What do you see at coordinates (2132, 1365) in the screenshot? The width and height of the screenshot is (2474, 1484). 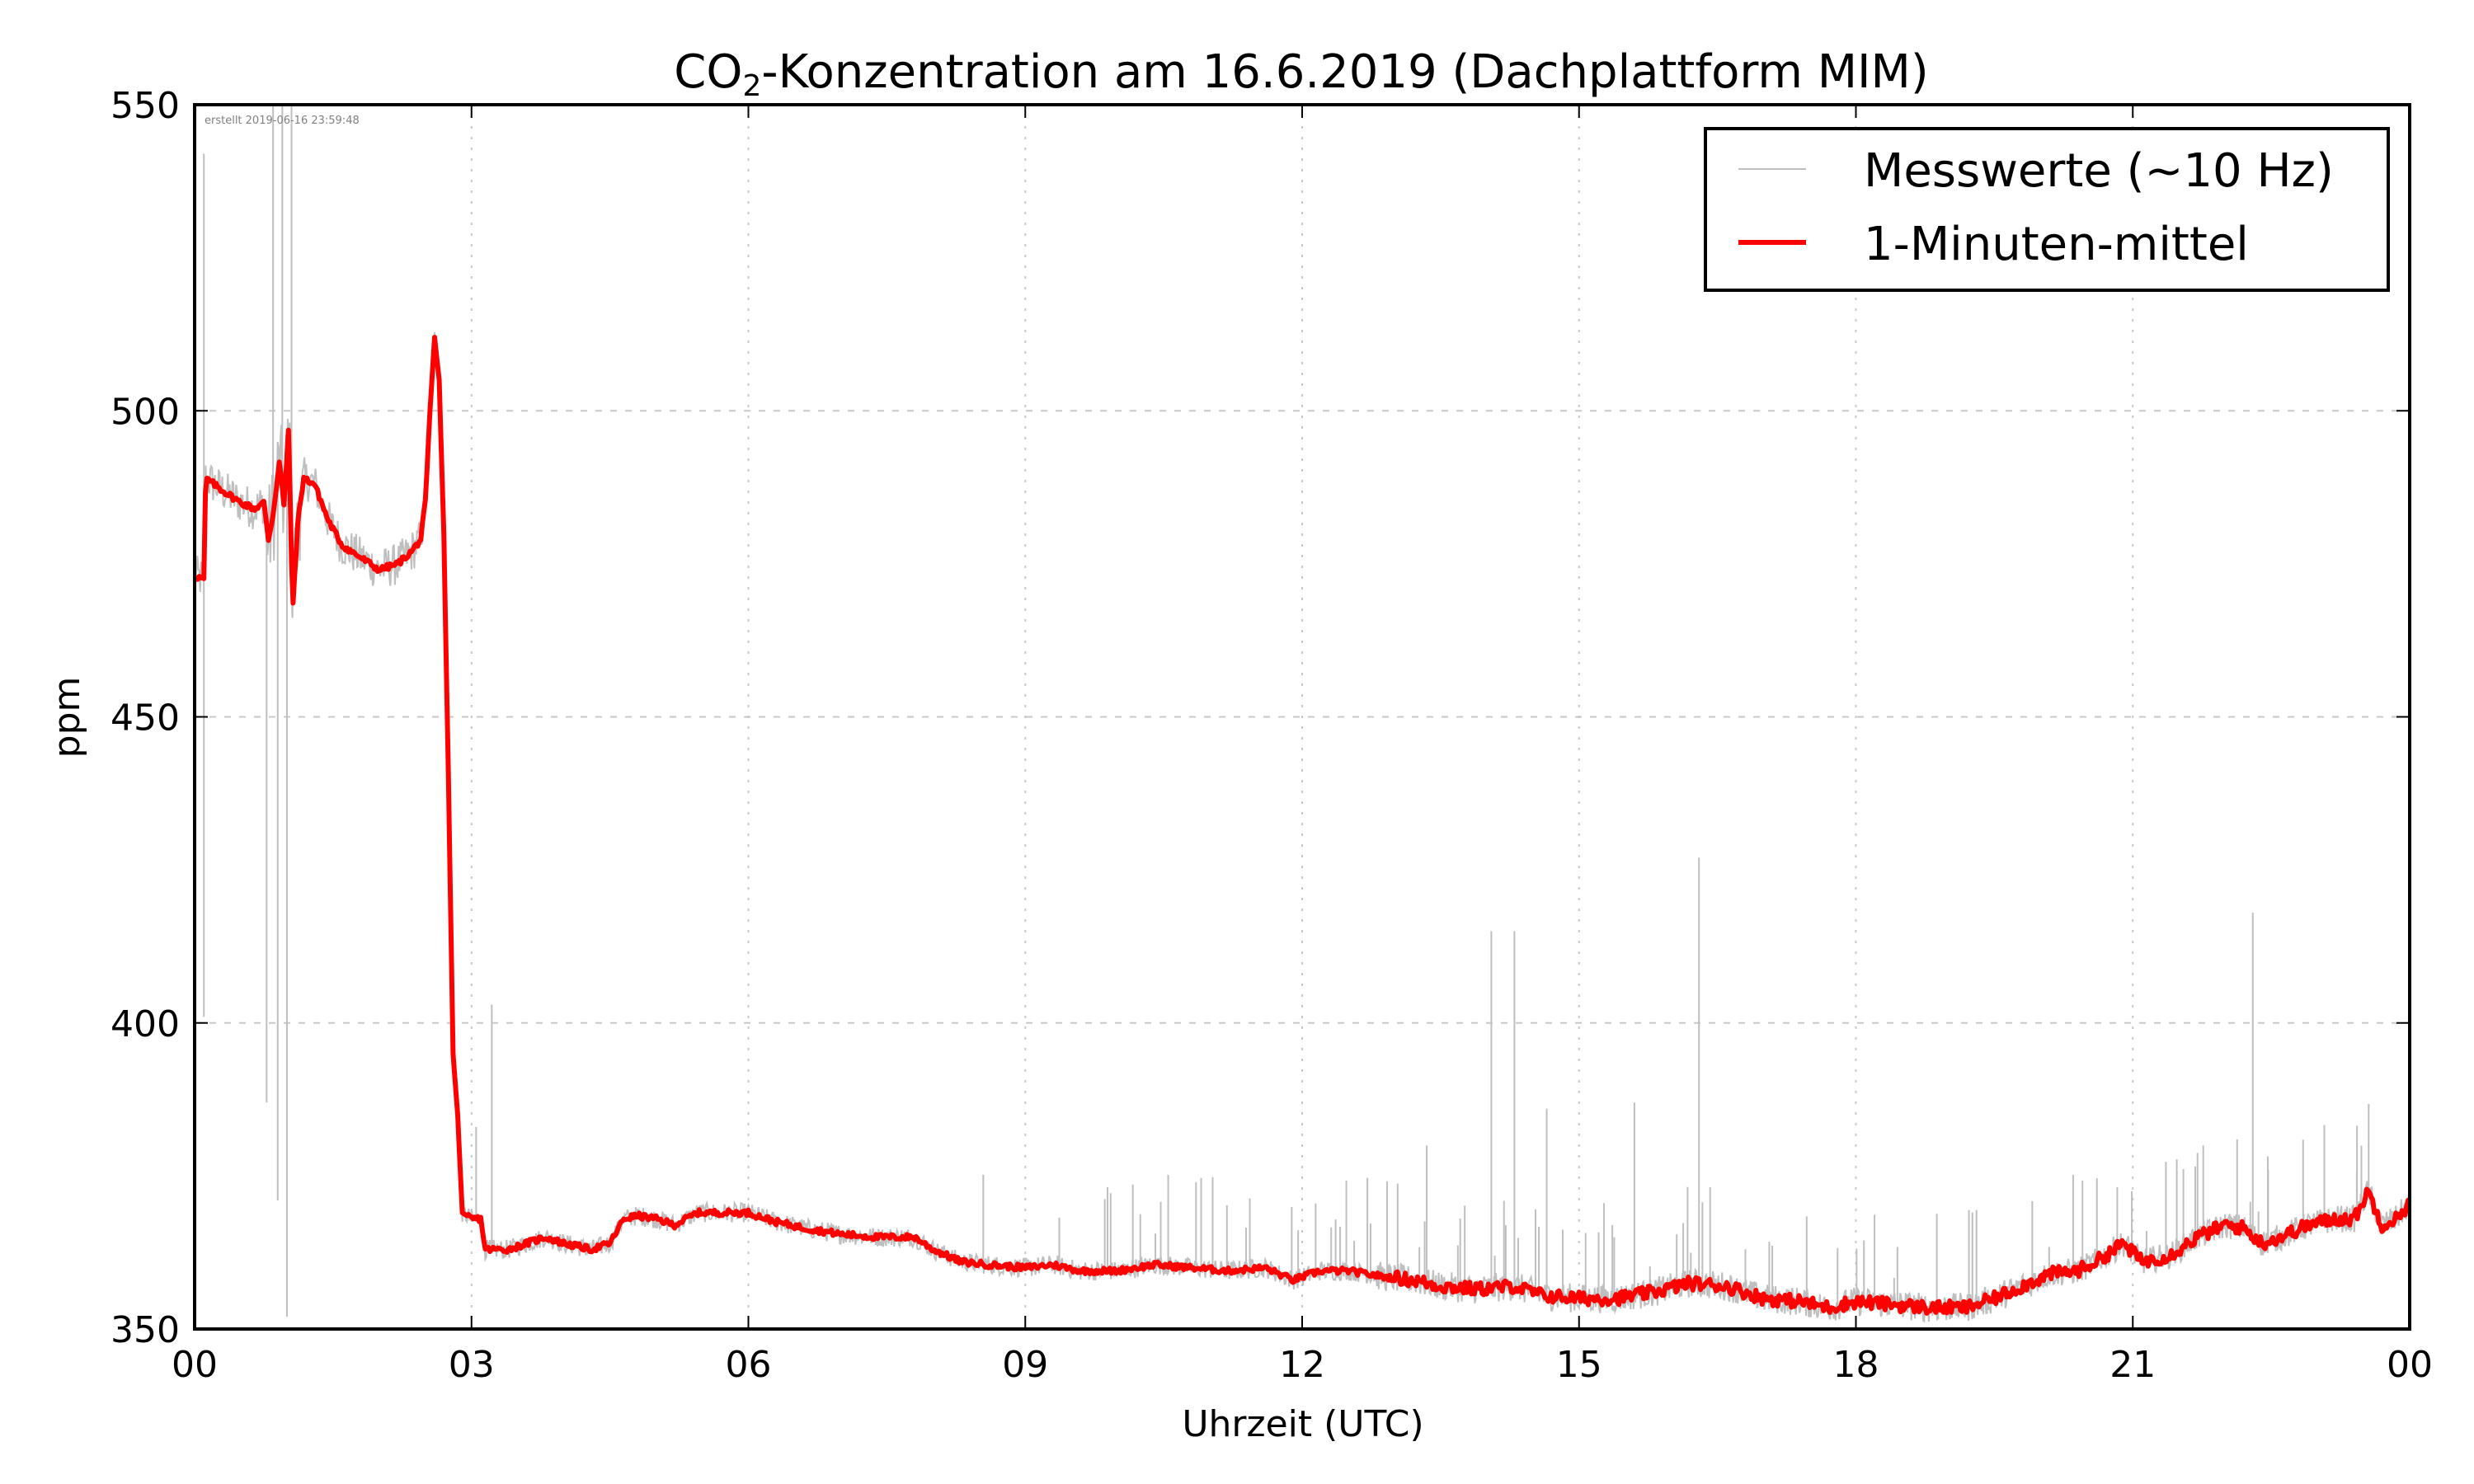 I see `x-tick-label: 21` at bounding box center [2132, 1365].